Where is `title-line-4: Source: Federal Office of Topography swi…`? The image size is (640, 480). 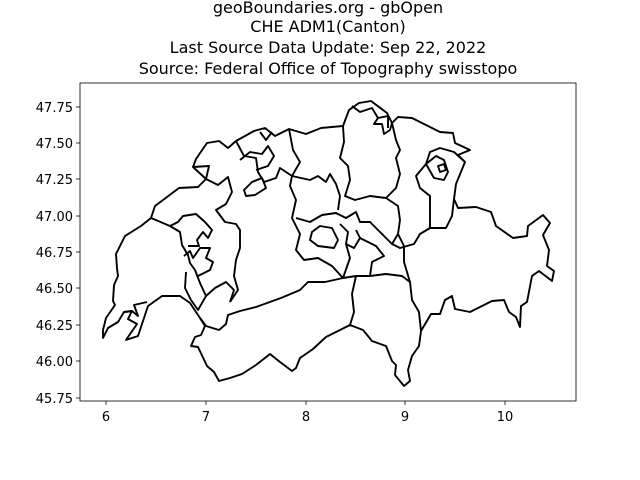 title-line-4: Source: Federal Office of Topography swi… is located at coordinates (328, 68).